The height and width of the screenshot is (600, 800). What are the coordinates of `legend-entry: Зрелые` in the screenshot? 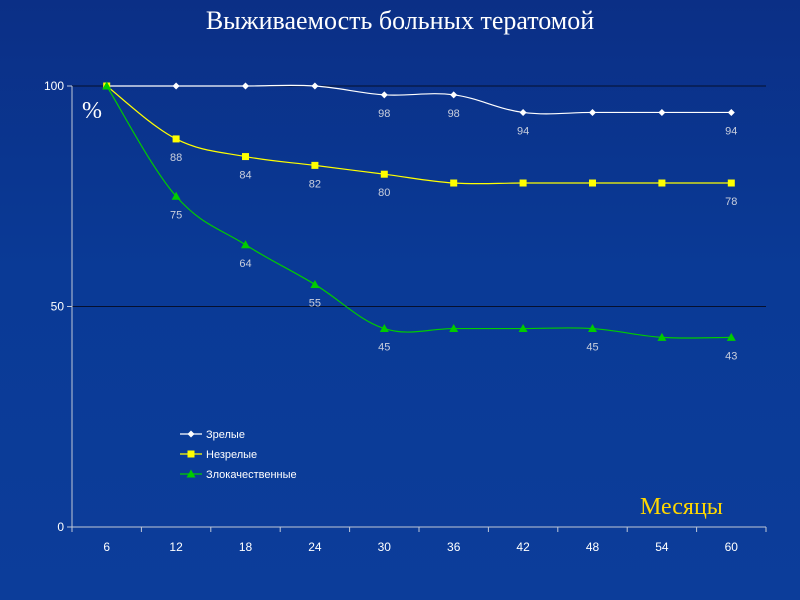 It's located at (212, 435).